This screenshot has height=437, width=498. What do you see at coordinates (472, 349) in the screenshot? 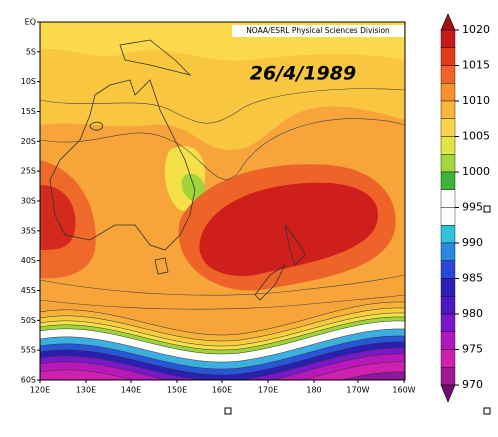
I see `colorbar-label: 975` at bounding box center [472, 349].